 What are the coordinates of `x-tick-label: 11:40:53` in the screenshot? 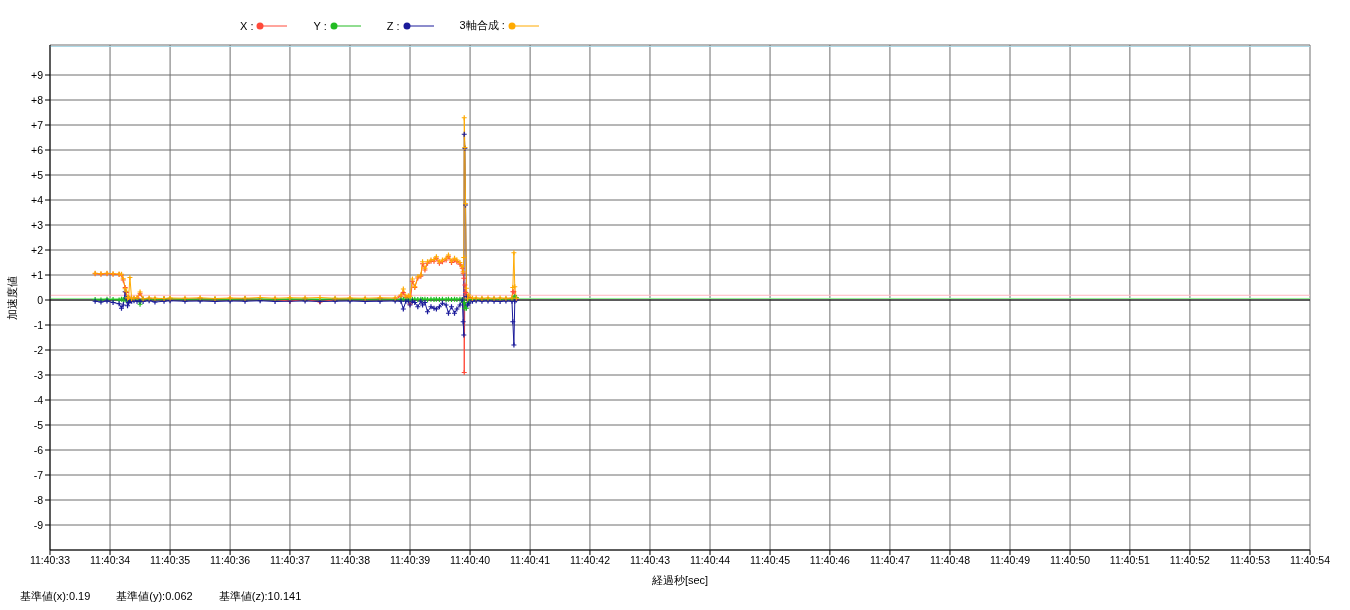 It's located at (1250, 560).